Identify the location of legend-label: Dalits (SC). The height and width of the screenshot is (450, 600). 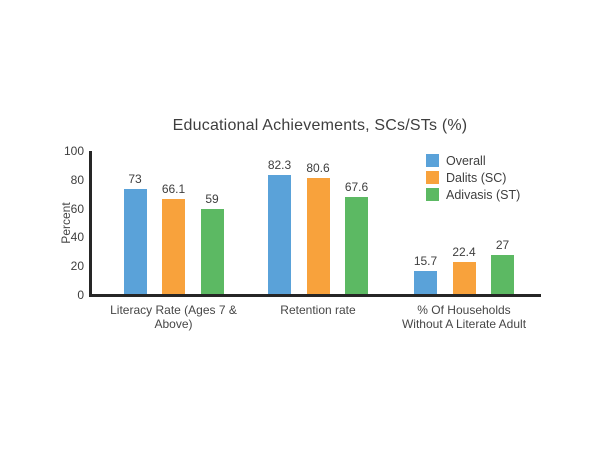
(476, 177).